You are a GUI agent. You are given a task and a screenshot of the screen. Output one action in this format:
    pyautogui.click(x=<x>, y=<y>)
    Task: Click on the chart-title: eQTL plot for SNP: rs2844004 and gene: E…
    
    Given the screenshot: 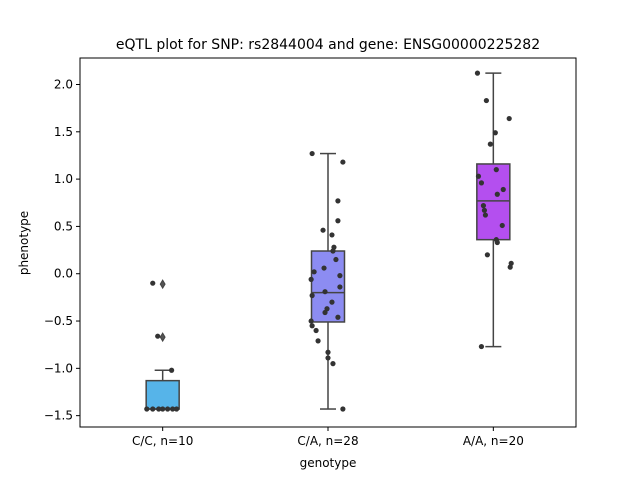 What is the action you would take?
    pyautogui.click(x=328, y=45)
    